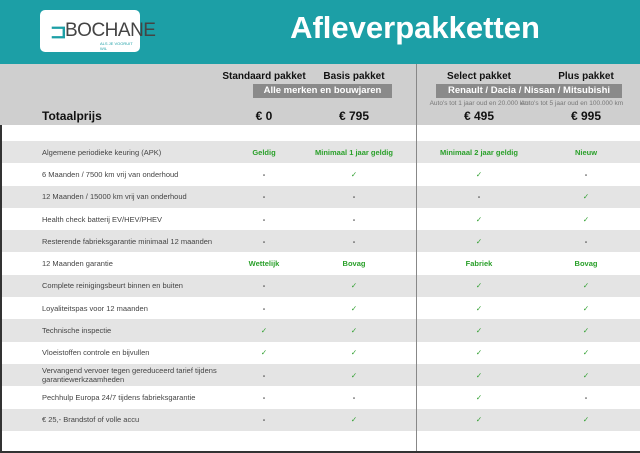 Image resolution: width=640 pixels, height=453 pixels. Describe the element at coordinates (529, 91) in the screenshot. I see `group-label-renault: Renault / Dacia / Nissan / Mitsubishi` at that location.